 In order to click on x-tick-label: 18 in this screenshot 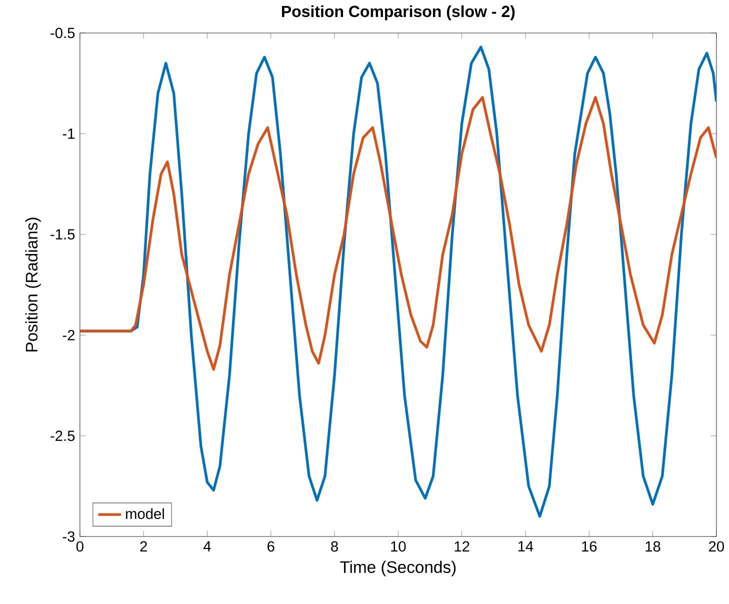, I will do `click(653, 546)`.